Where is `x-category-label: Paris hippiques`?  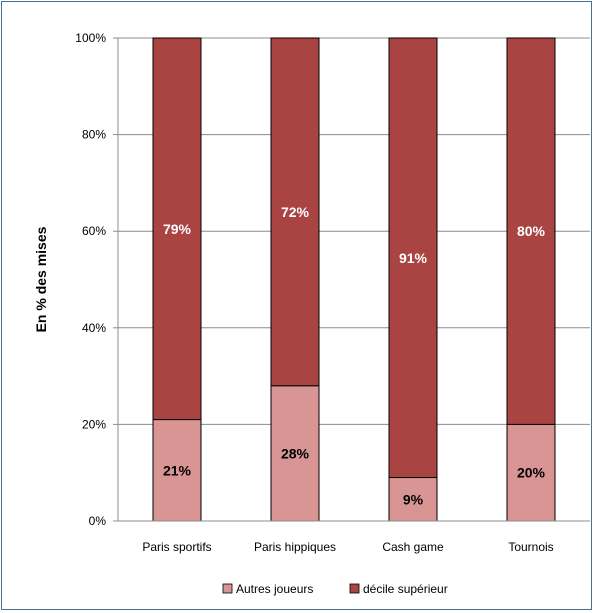
x-category-label: Paris hippiques is located at coordinates (295, 547).